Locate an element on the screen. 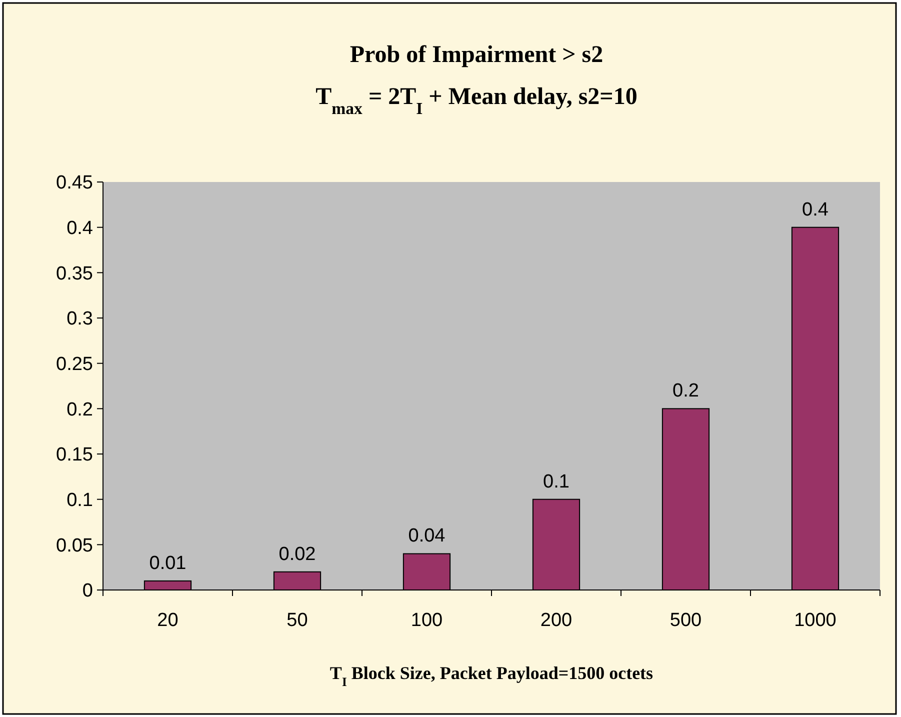  x-tick-label: 20 is located at coordinates (167, 620).